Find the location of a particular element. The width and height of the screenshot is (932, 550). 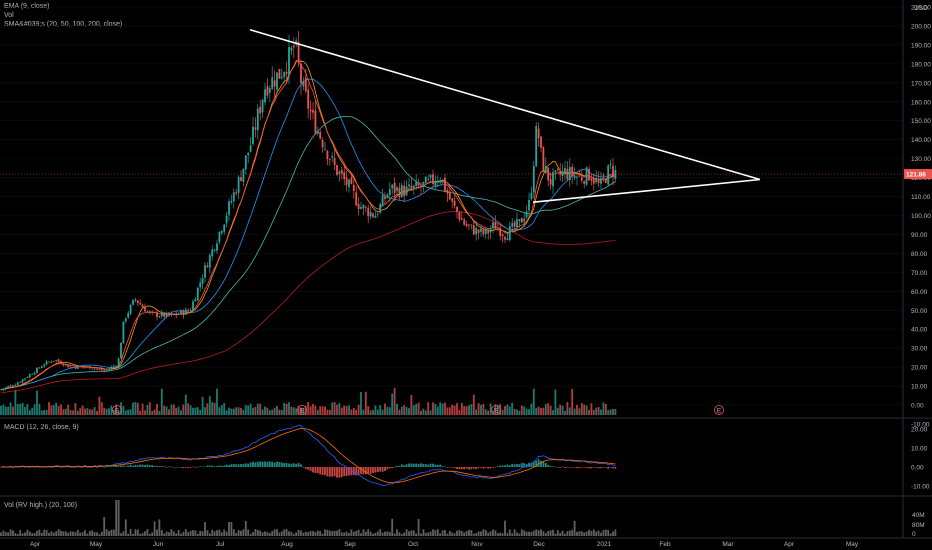

y-tick-label: 200.00 is located at coordinates (921, 26).